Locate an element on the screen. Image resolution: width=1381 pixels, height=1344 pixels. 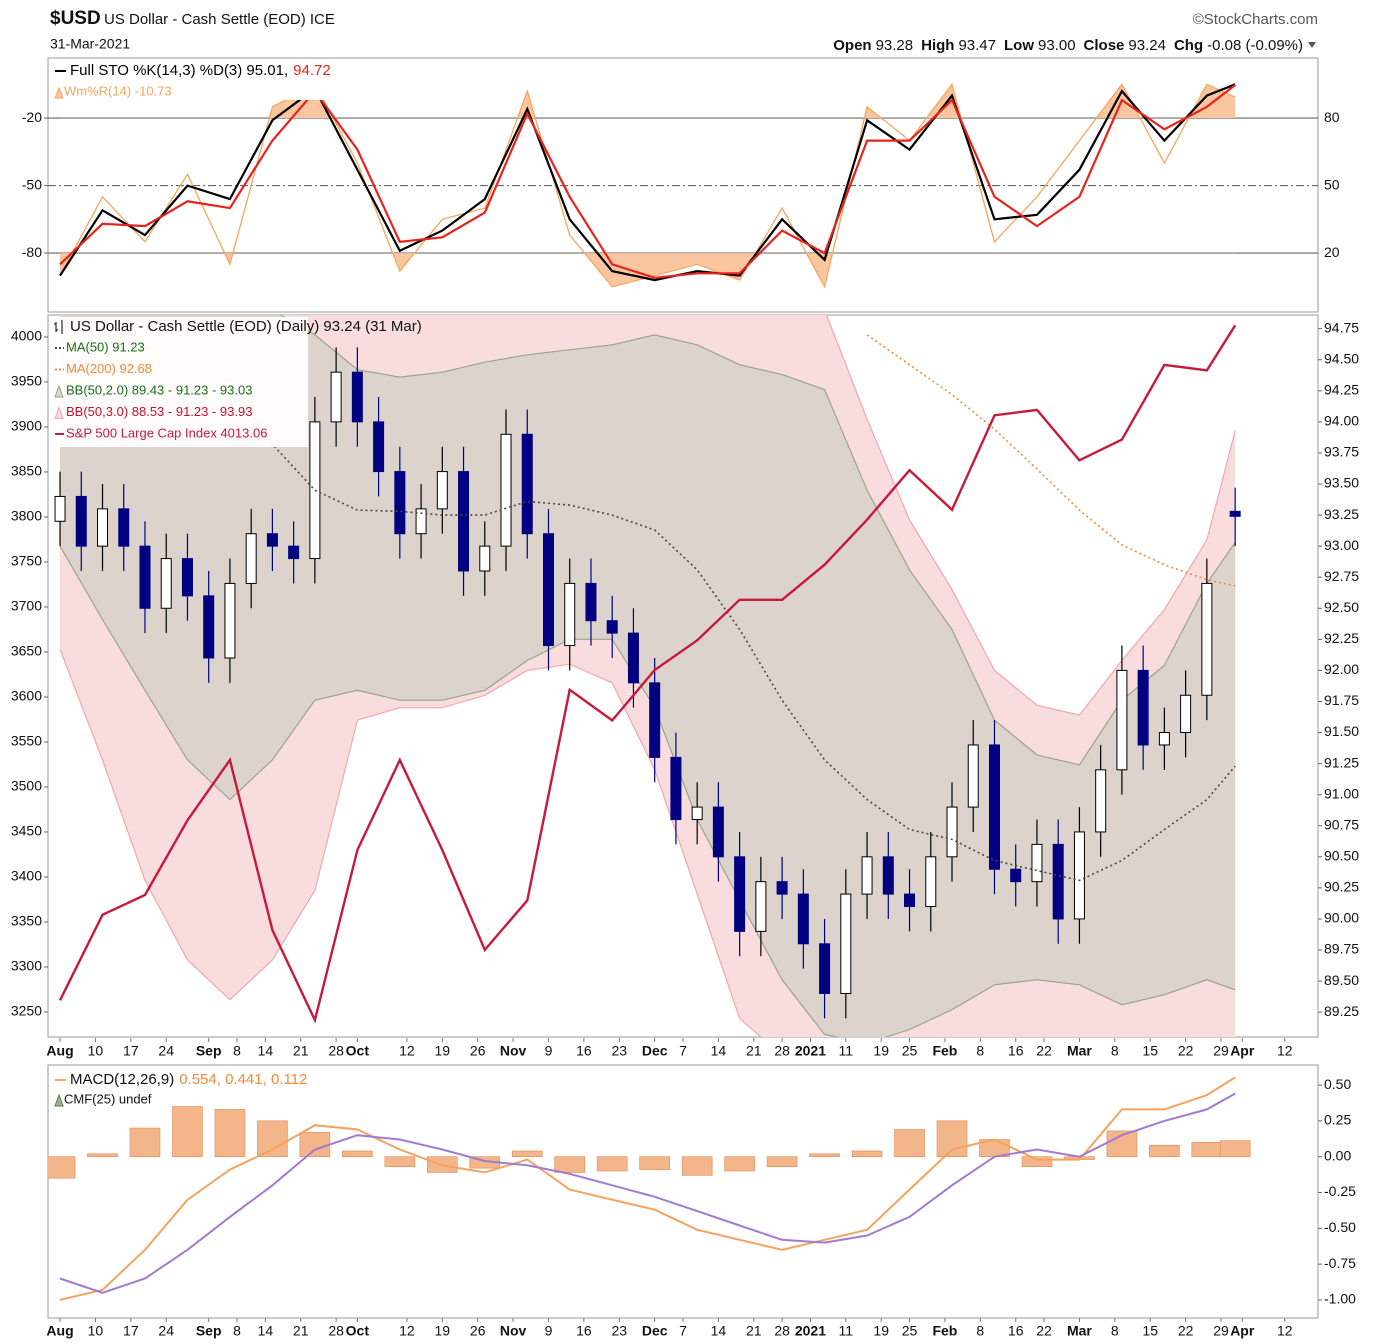
x-tick-label: 16 is located at coordinates (1016, 1331).